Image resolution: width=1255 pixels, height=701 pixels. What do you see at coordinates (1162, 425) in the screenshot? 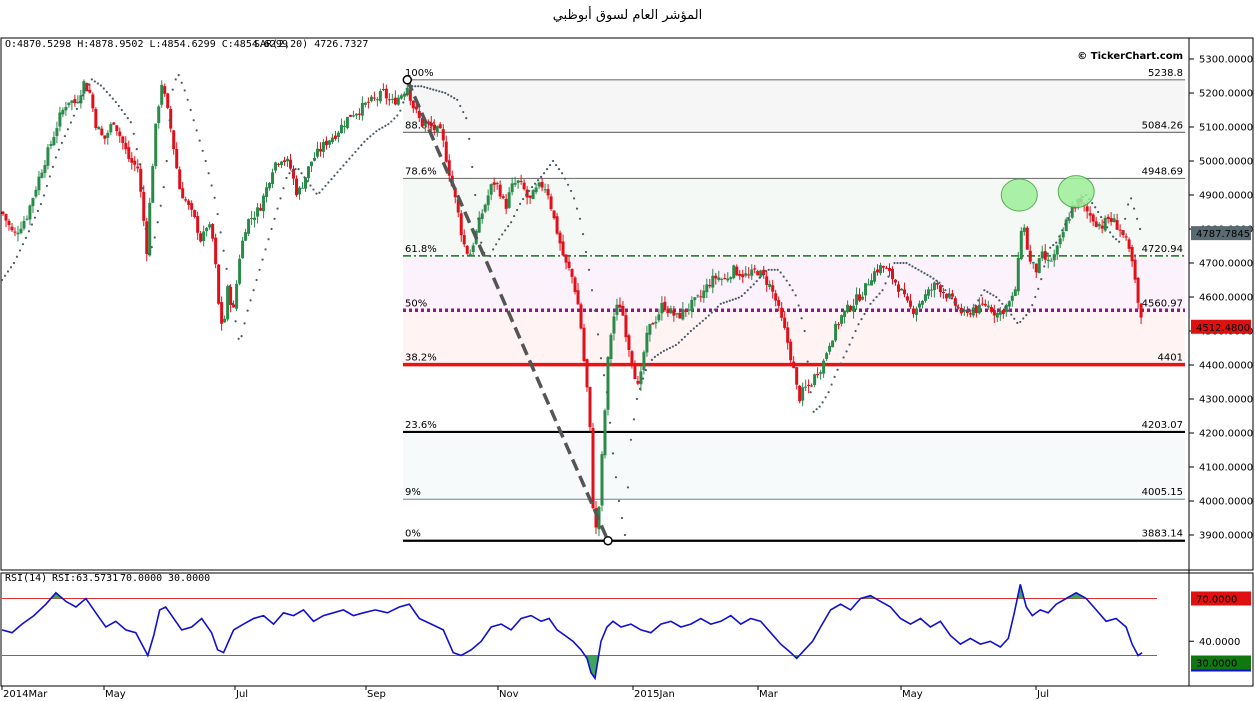
I see `fib-value-label: 4203.07` at bounding box center [1162, 425].